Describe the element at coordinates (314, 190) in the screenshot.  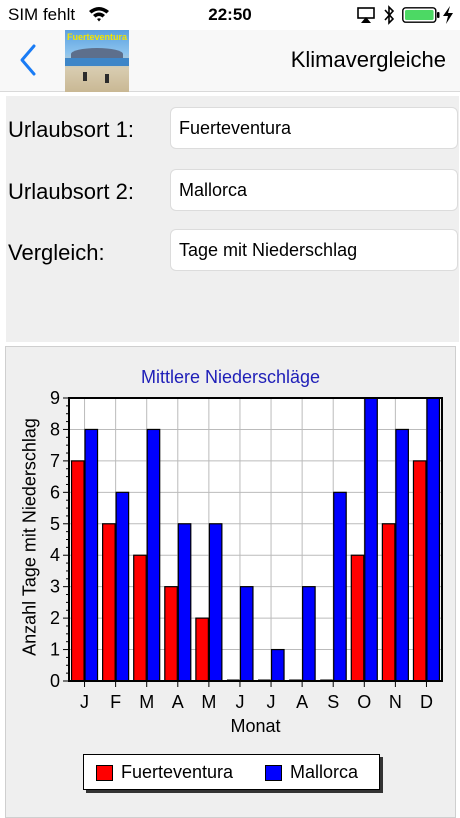
I see `destination-2-field: Mallorca` at that location.